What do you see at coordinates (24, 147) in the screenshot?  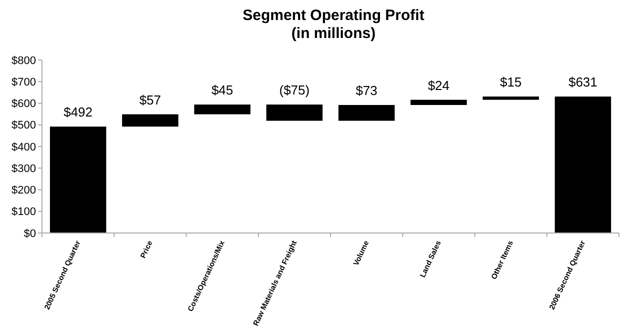 I see `y-tick-label: $400` at bounding box center [24, 147].